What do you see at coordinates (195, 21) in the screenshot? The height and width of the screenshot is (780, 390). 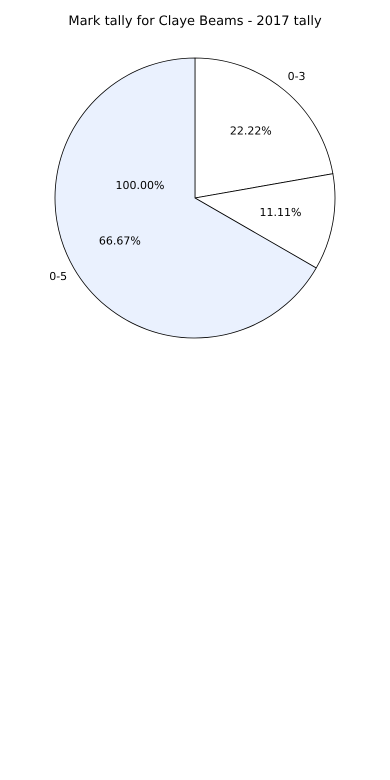 I see `chart-title: Mark tally for Claye Beams - 2017 tally` at bounding box center [195, 21].